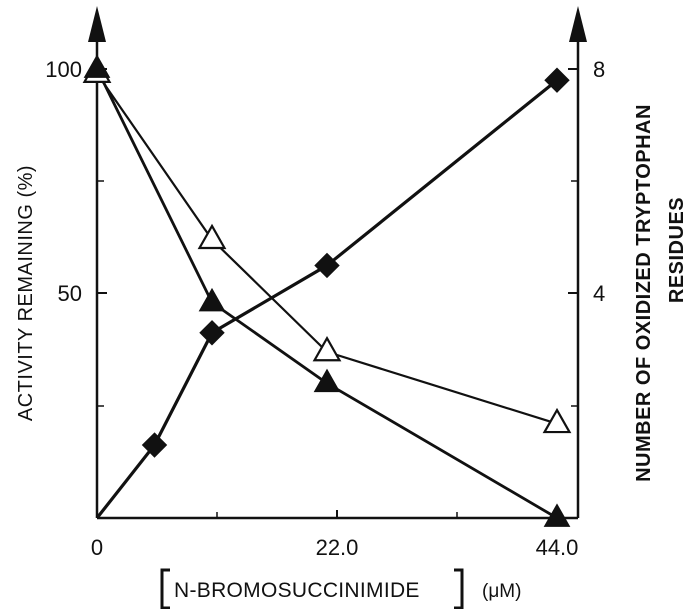  Describe the element at coordinates (557, 547) in the screenshot. I see `x-tick-label-44: 44.0` at that location.